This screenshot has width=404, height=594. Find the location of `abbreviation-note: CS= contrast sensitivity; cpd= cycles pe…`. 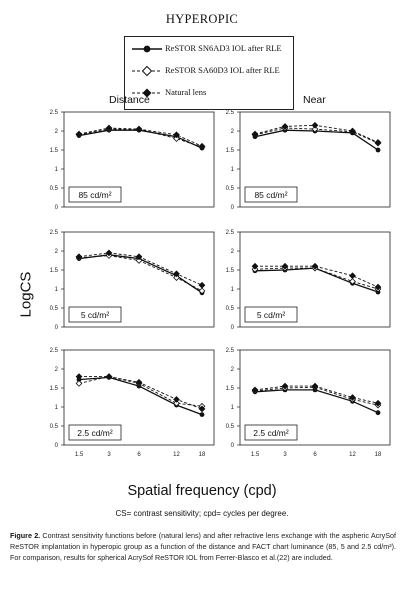

abbreviation-note: CS= contrast sensitivity; cpd= cycles pe… is located at coordinates (202, 513).